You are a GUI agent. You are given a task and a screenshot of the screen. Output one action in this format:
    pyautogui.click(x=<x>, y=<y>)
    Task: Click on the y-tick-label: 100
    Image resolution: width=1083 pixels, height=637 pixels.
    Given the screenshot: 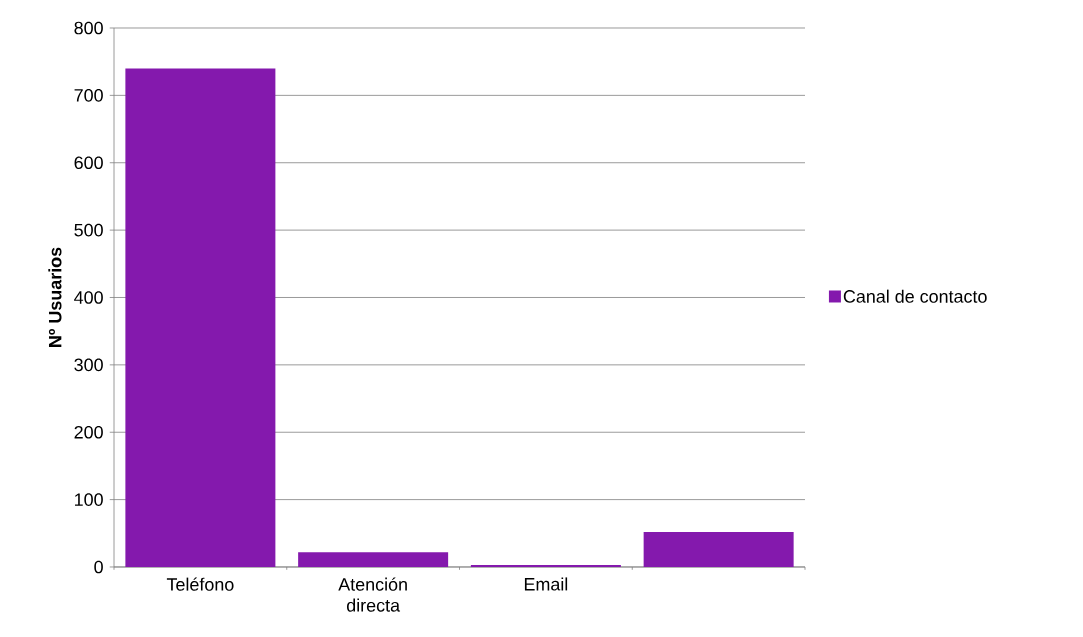 What is the action you would take?
    pyautogui.click(x=89, y=499)
    